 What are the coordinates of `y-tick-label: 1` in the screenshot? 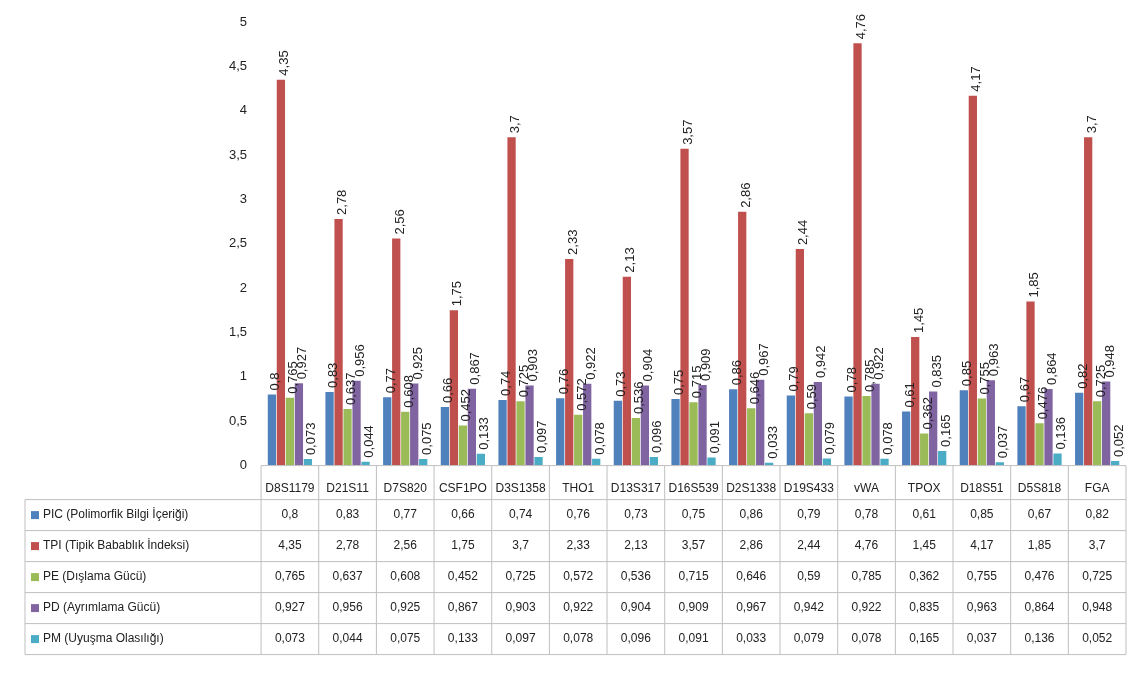 It's located at (243, 376).